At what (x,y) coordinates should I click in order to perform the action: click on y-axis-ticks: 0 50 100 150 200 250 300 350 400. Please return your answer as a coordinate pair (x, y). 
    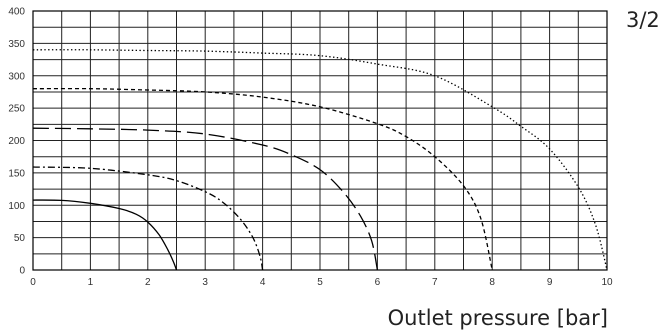
    Looking at the image, I should click on (16, 142).